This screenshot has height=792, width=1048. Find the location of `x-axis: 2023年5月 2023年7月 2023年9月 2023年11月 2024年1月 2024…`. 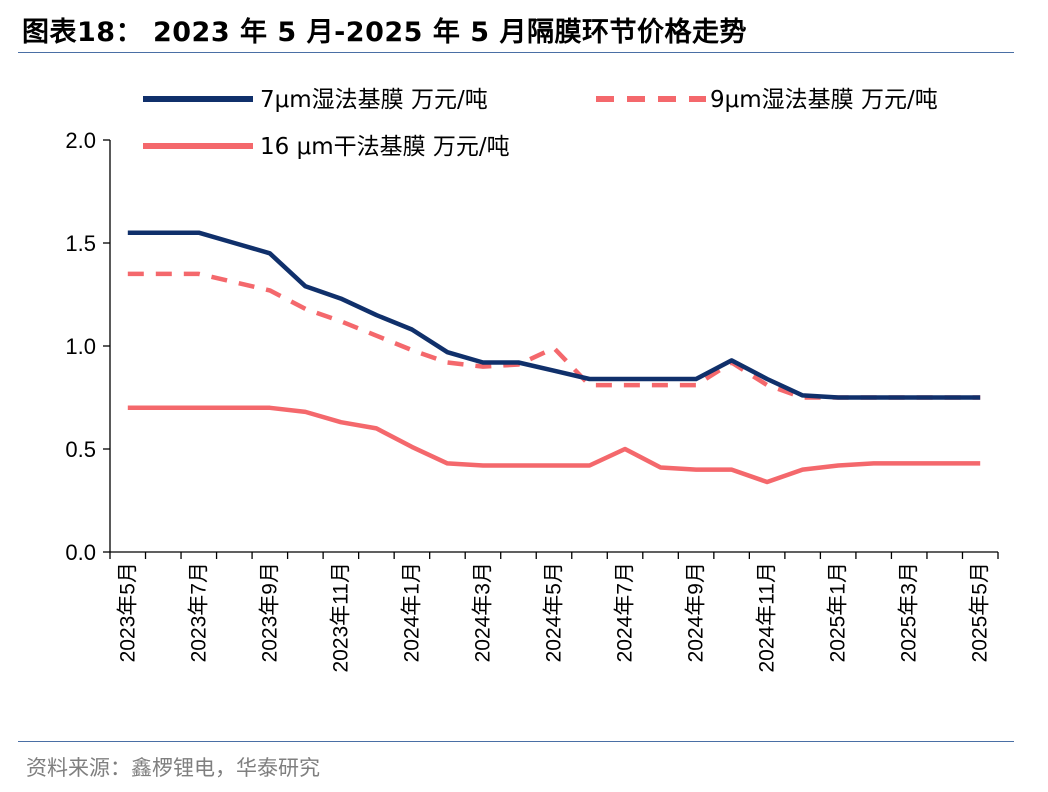

x-axis: 2023年5月 2023年7月 2023年9月 2023年11月 2024年1月 2024… is located at coordinates (554, 612).